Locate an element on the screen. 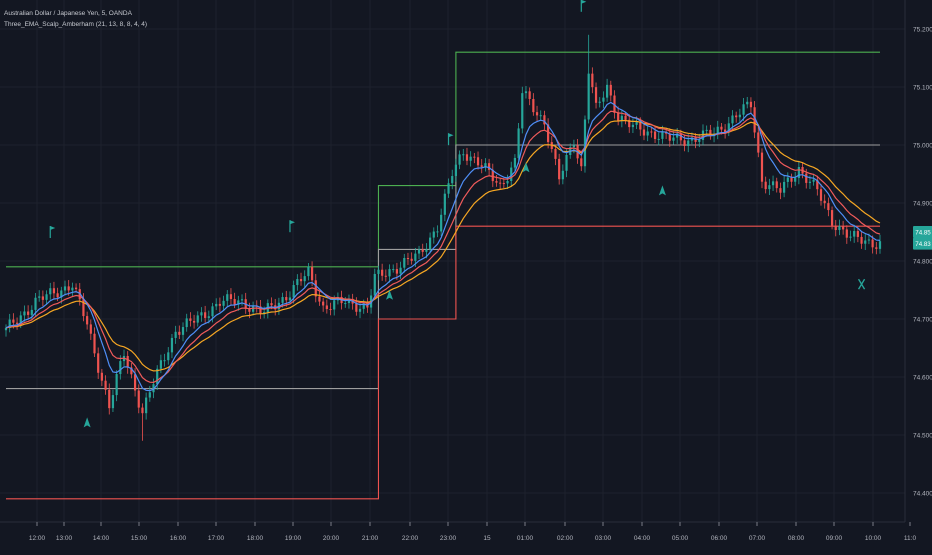 This screenshot has width=932, height=555. x-tick-label: 16:00 is located at coordinates (178, 538).